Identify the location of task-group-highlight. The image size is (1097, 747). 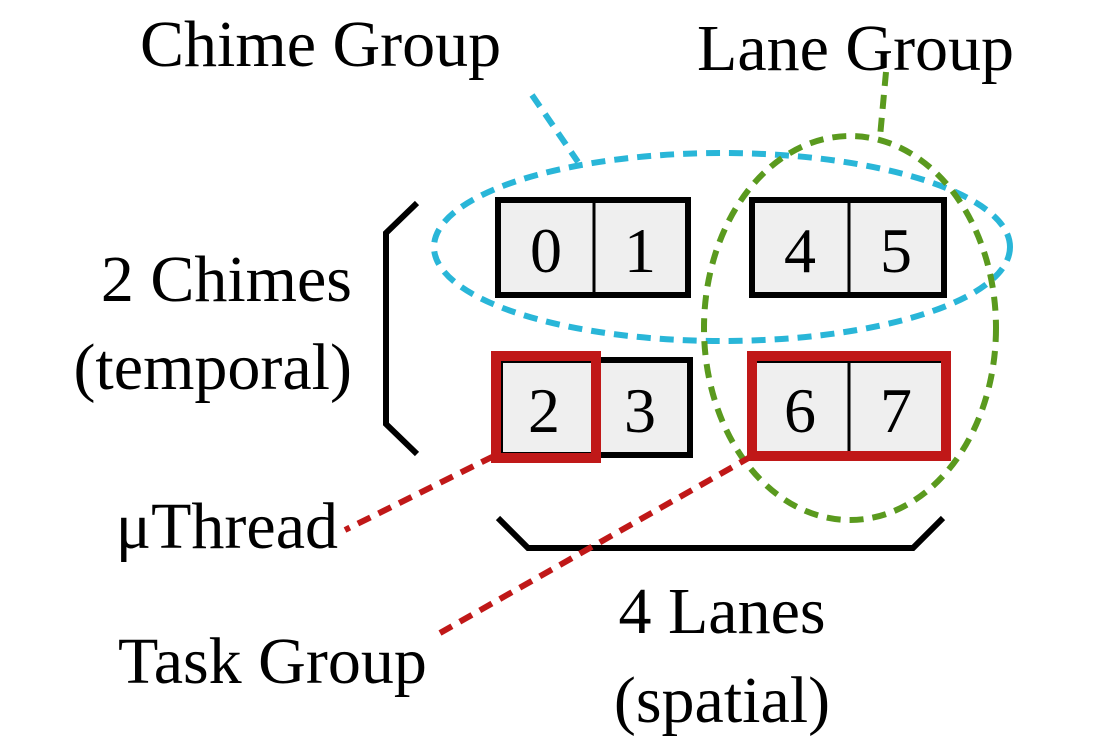
(849, 406).